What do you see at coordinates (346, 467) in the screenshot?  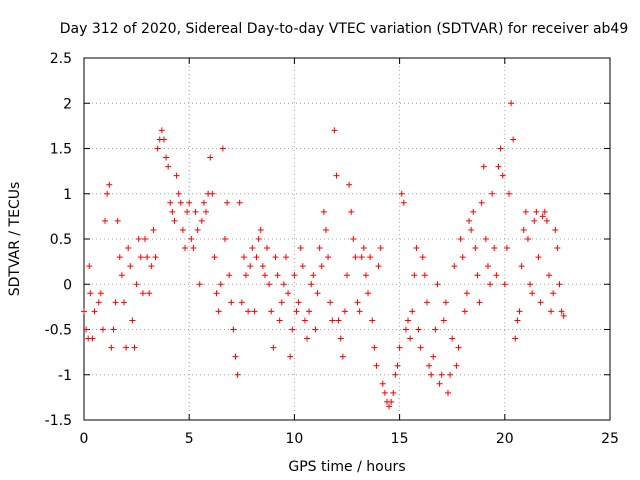 I see `x-axis-title: GPS time / hours` at bounding box center [346, 467].